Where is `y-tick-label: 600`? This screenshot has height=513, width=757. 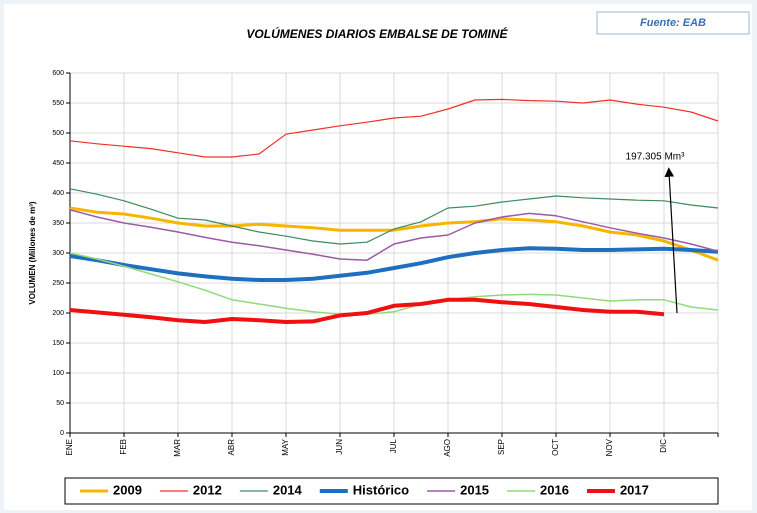 y-tick-label: 600 is located at coordinates (58, 73).